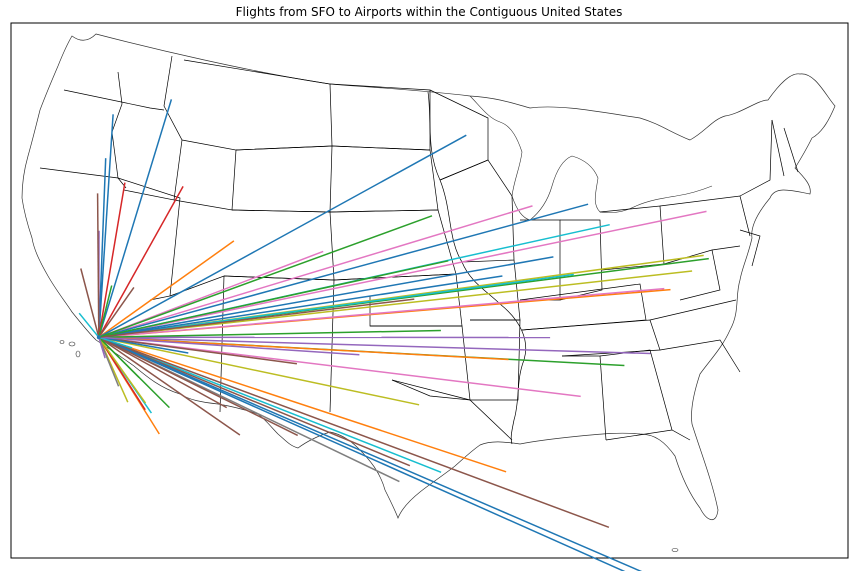 The height and width of the screenshot is (571, 858). Describe the element at coordinates (98, 337) in the screenshot. I see `sfo-origin-marker` at that location.